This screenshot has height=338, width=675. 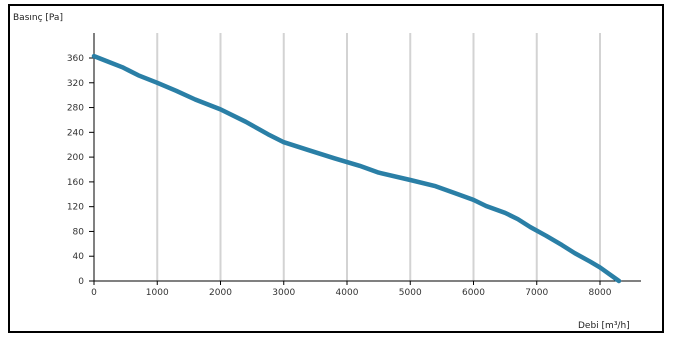 I want to click on x-tick-label: 5000, so click(x=410, y=293).